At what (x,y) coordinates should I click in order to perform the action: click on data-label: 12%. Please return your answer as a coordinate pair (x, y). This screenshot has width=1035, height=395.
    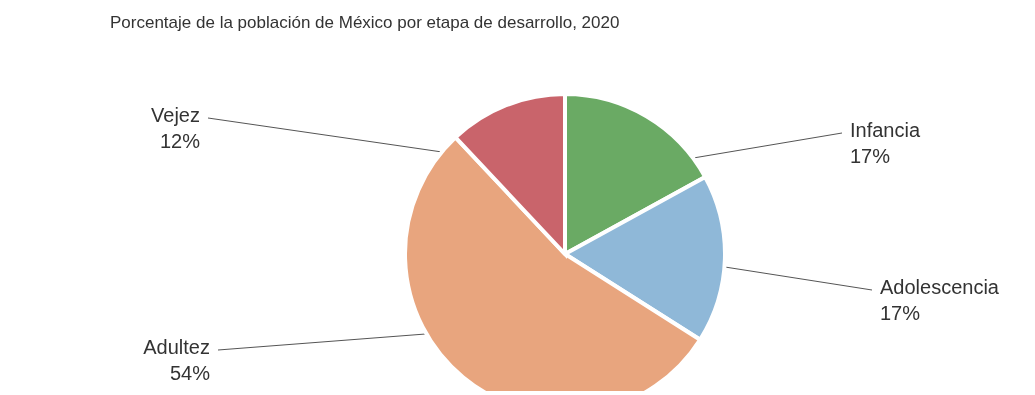
    Looking at the image, I should click on (180, 141).